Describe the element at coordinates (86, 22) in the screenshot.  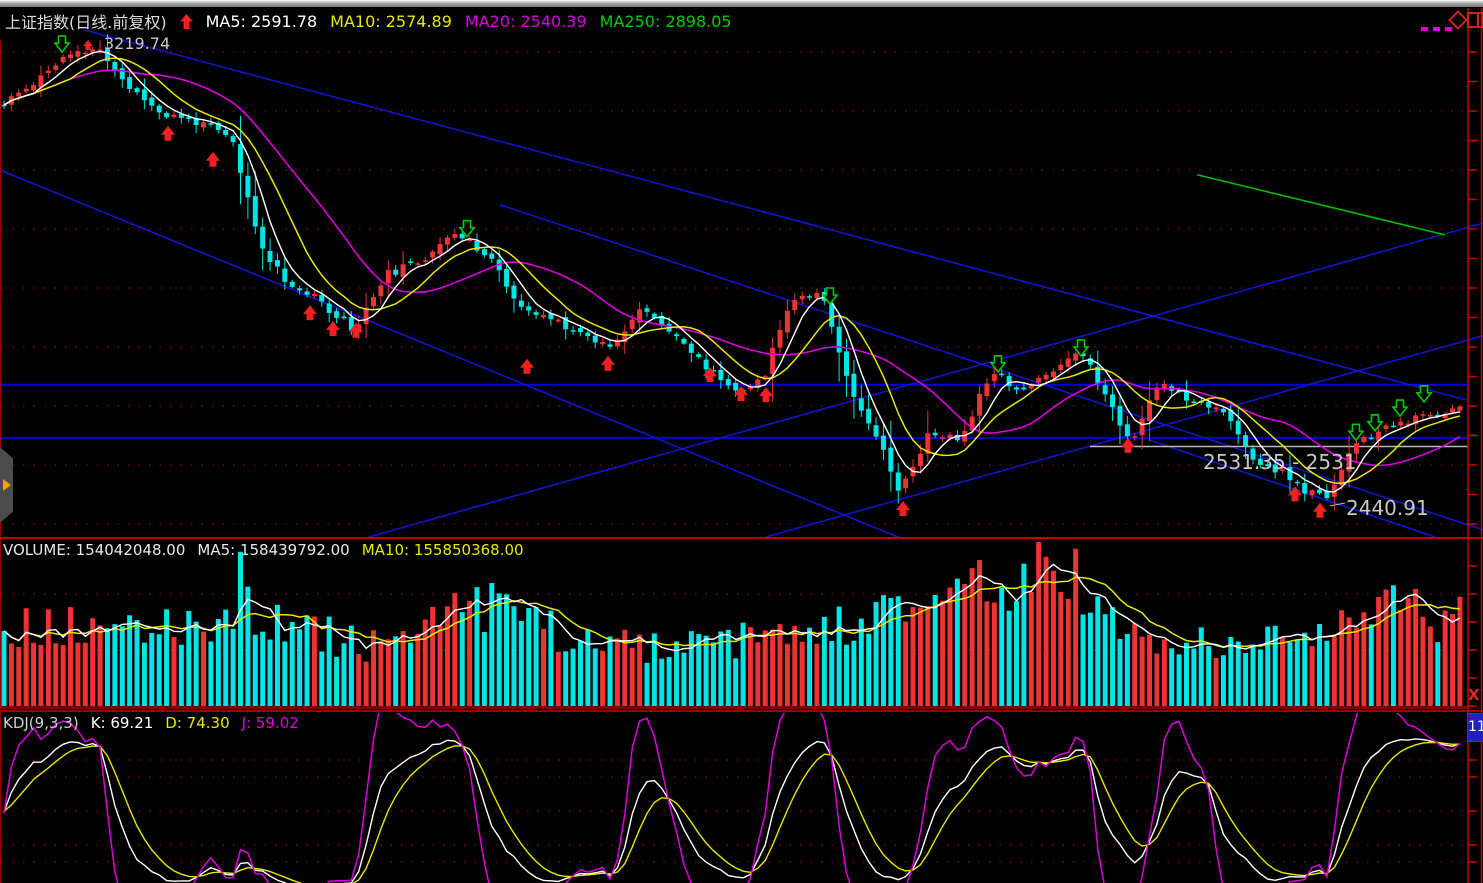
I see `symbol-title: 上证指数(日线.前复权)` at that location.